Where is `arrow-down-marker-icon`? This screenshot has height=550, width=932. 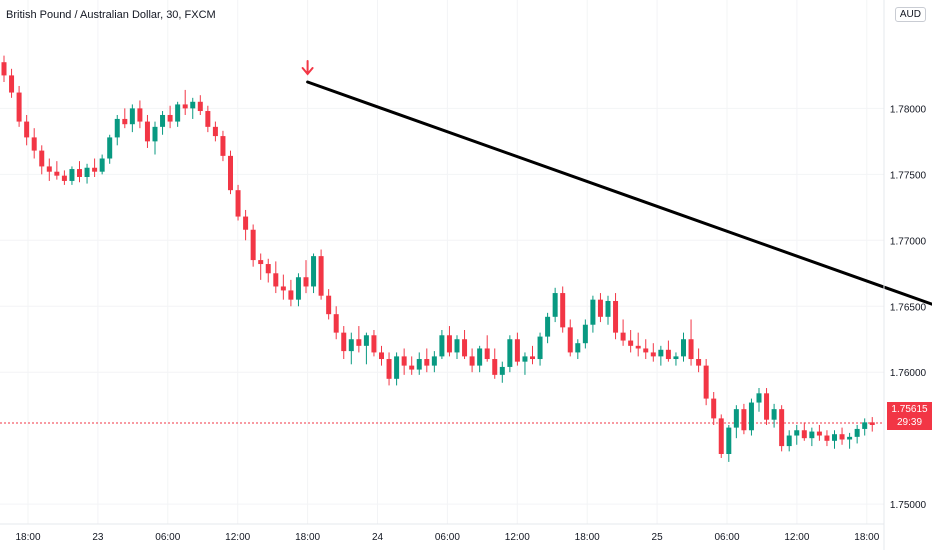
arrow-down-marker-icon is located at coordinates (307, 68).